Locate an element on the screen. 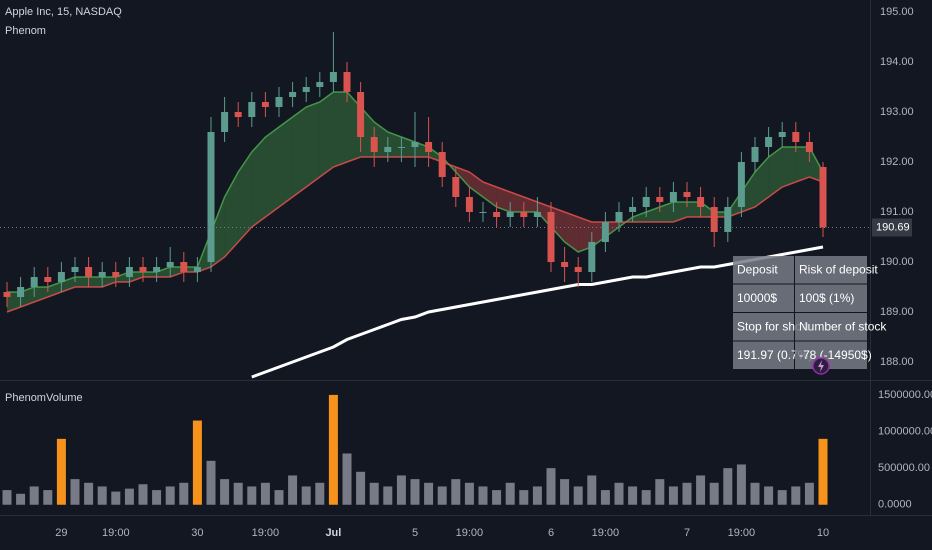 The width and height of the screenshot is (932, 550). y-tick-label: 195.00 is located at coordinates (897, 12).